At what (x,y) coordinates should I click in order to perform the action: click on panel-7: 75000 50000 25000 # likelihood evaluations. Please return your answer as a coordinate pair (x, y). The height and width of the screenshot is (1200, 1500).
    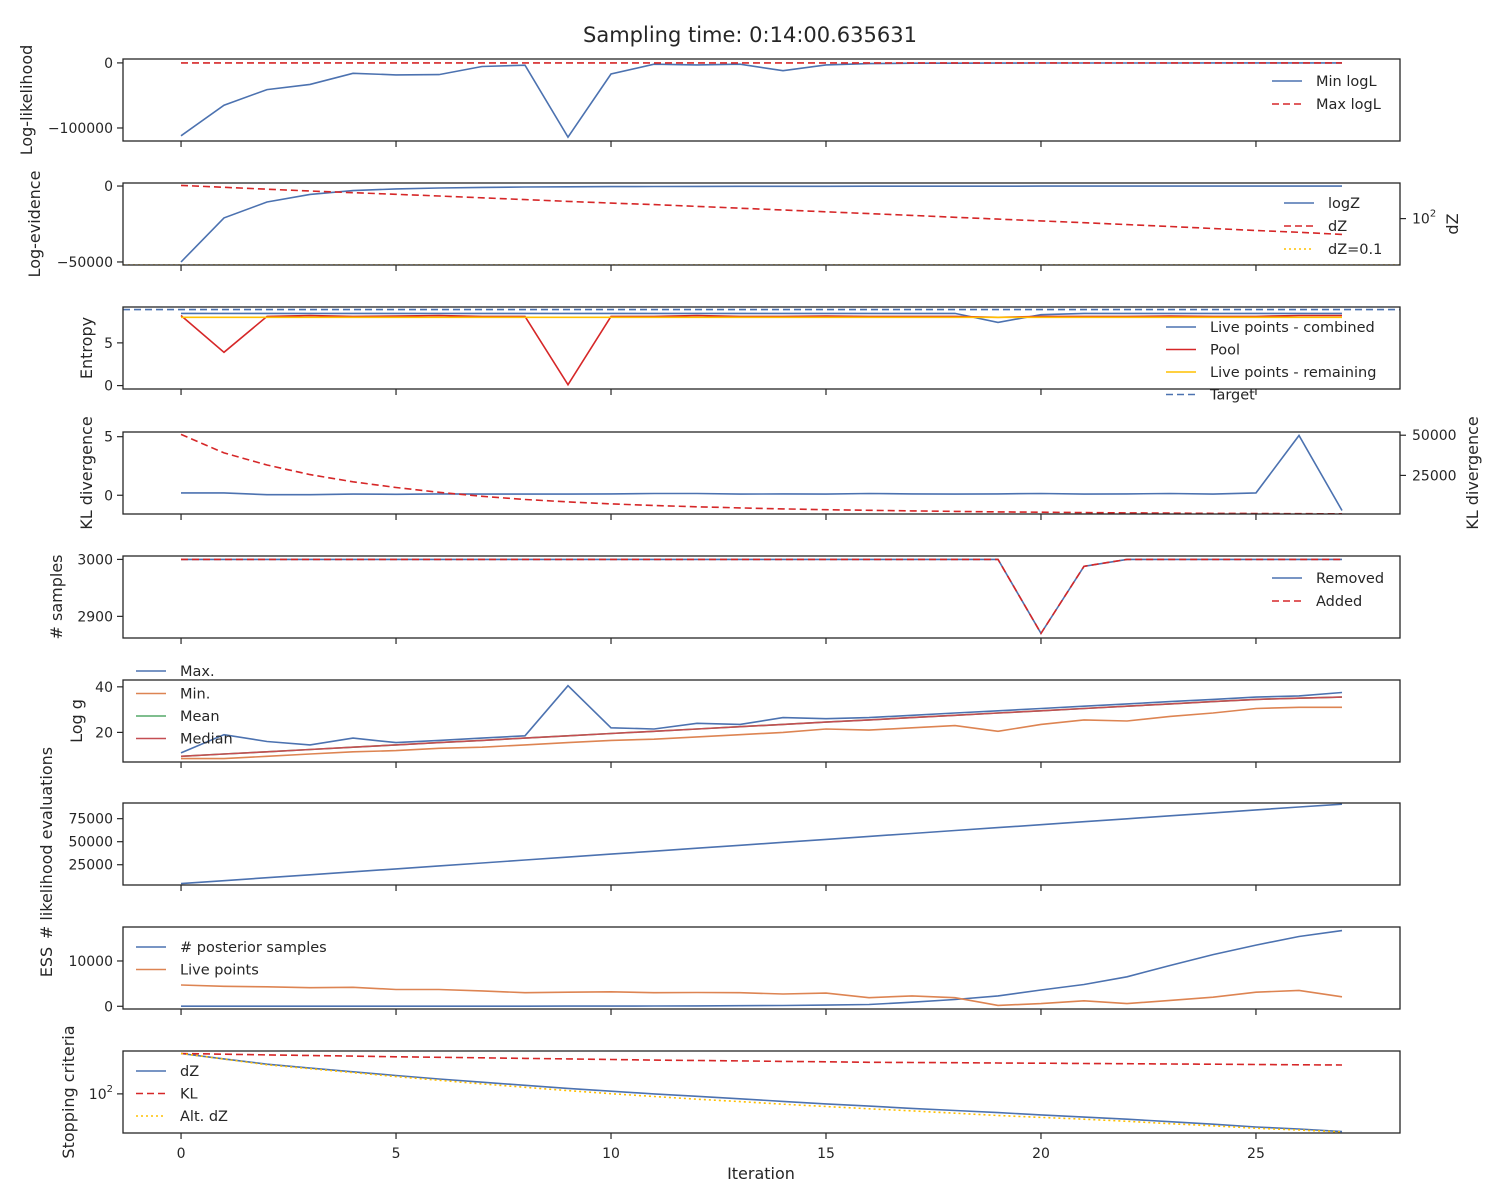
    Looking at the image, I should click on (719, 843).